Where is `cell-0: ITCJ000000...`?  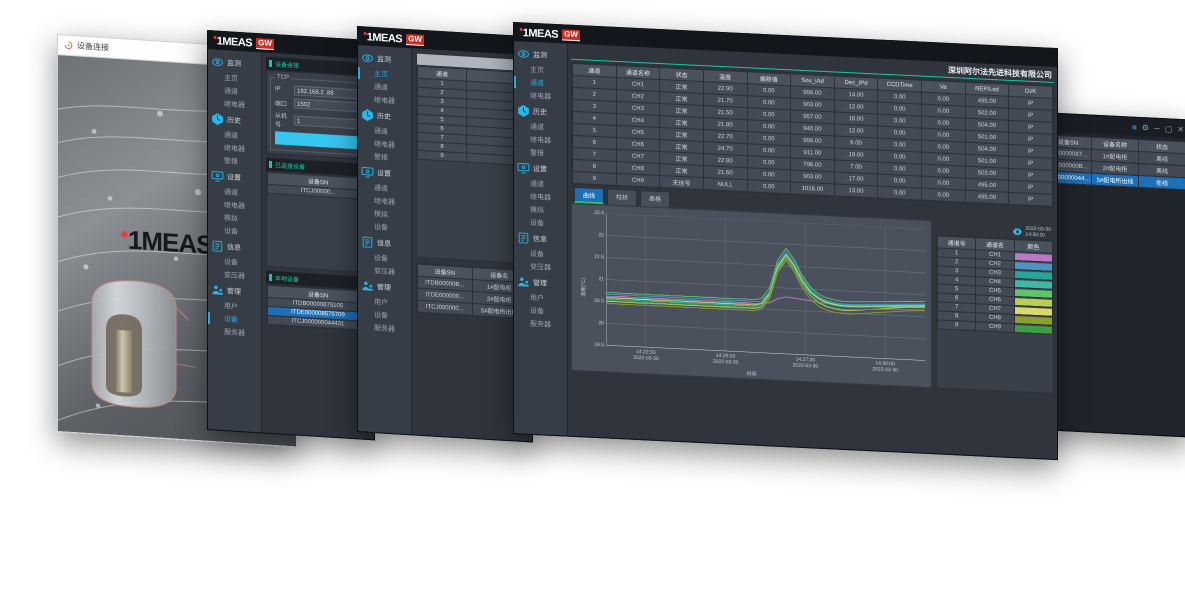
cell-0: ITCJ000000... is located at coordinates (444, 308).